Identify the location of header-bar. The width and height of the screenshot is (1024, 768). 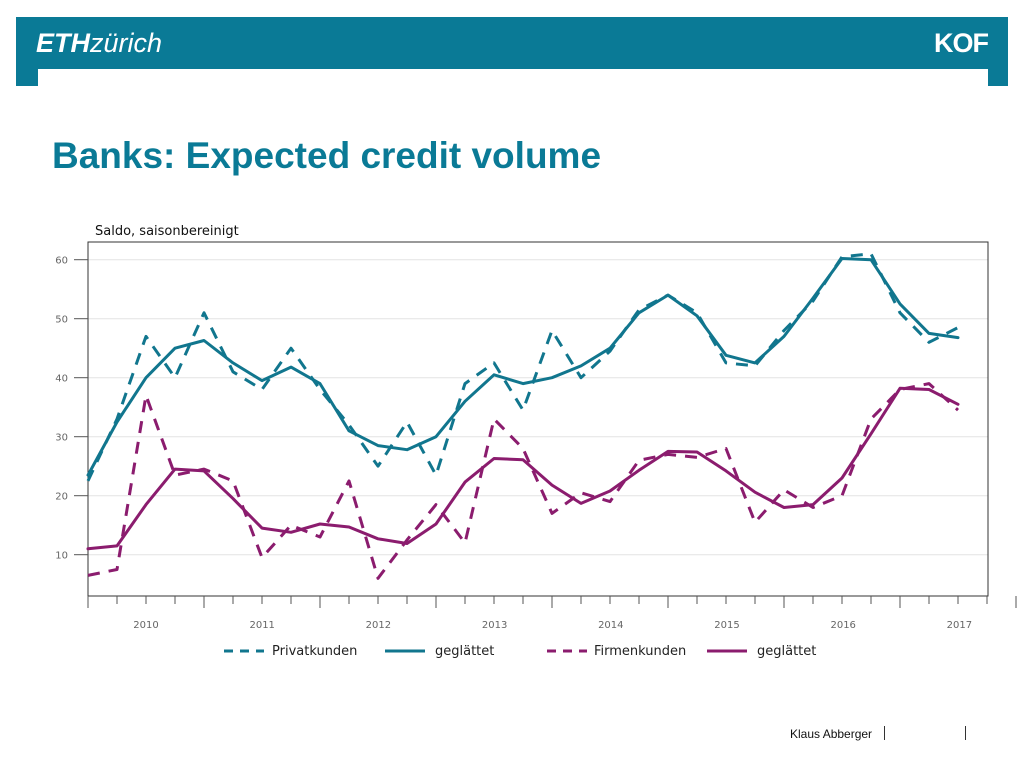
(512, 43).